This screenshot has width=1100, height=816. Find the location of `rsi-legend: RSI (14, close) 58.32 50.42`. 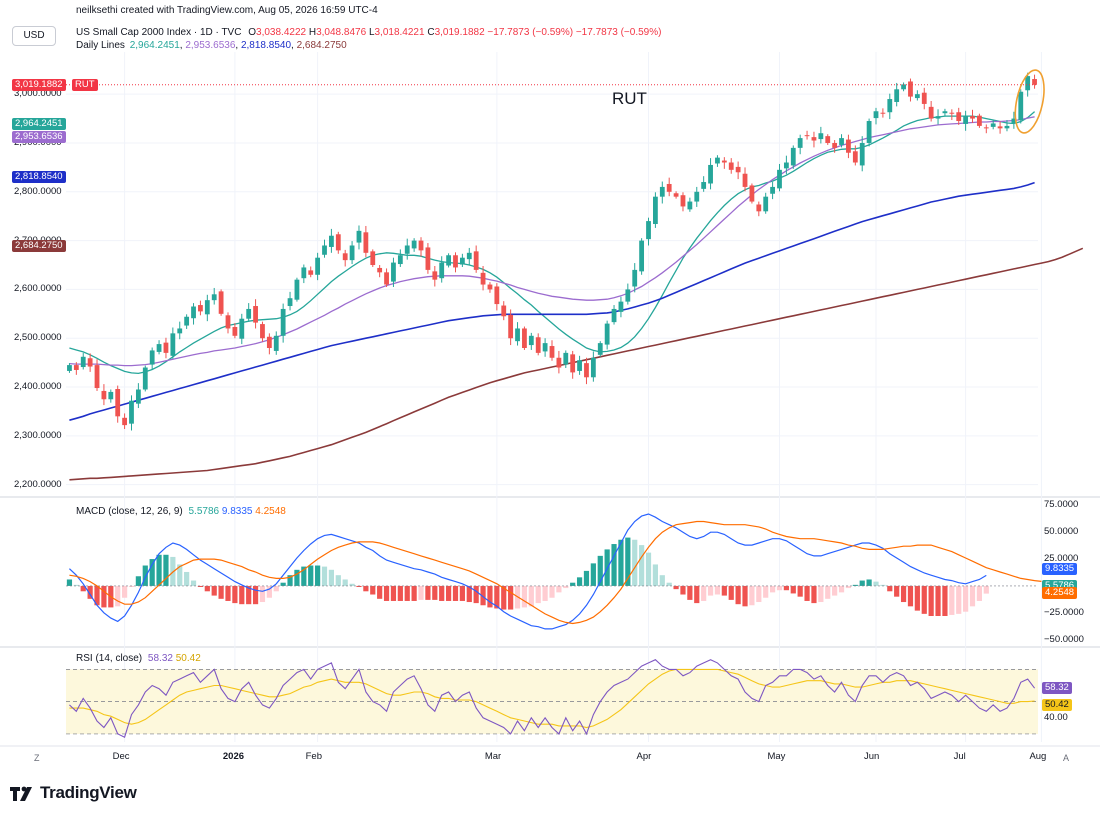

rsi-legend: RSI (14, close) 58.32 50.42 is located at coordinates (138, 659).